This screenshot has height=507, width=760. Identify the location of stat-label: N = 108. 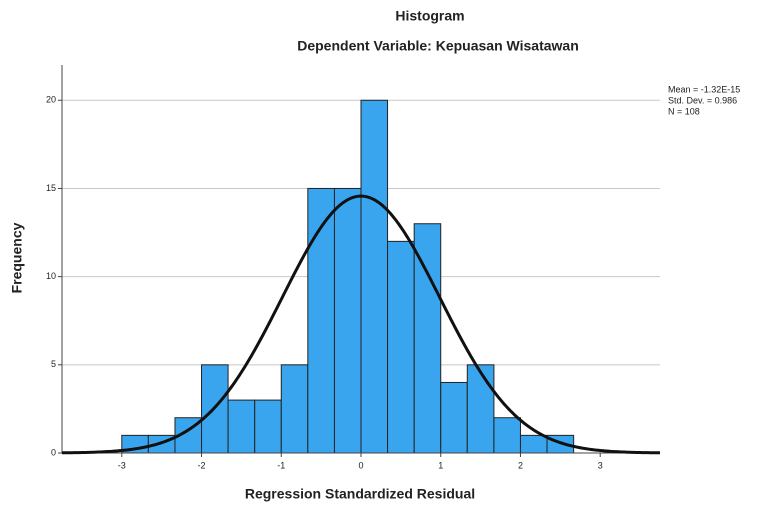
(684, 111).